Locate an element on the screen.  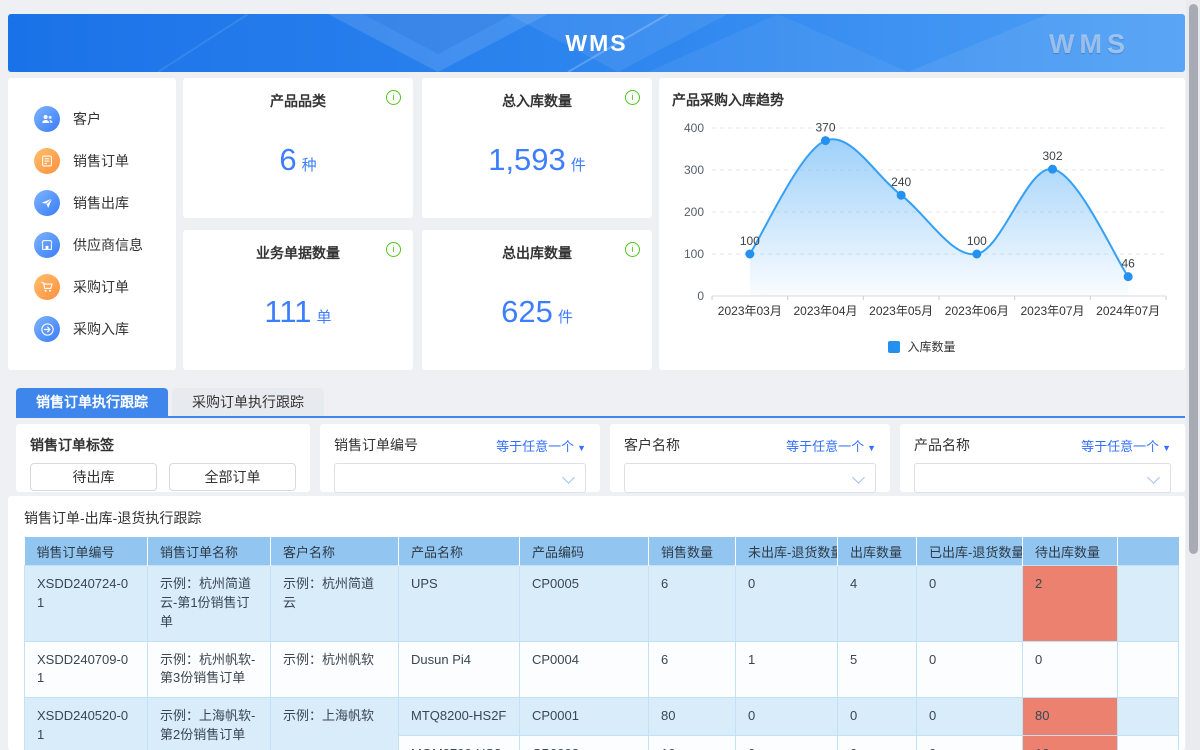
column-header: 产品编码 is located at coordinates (584, 551).